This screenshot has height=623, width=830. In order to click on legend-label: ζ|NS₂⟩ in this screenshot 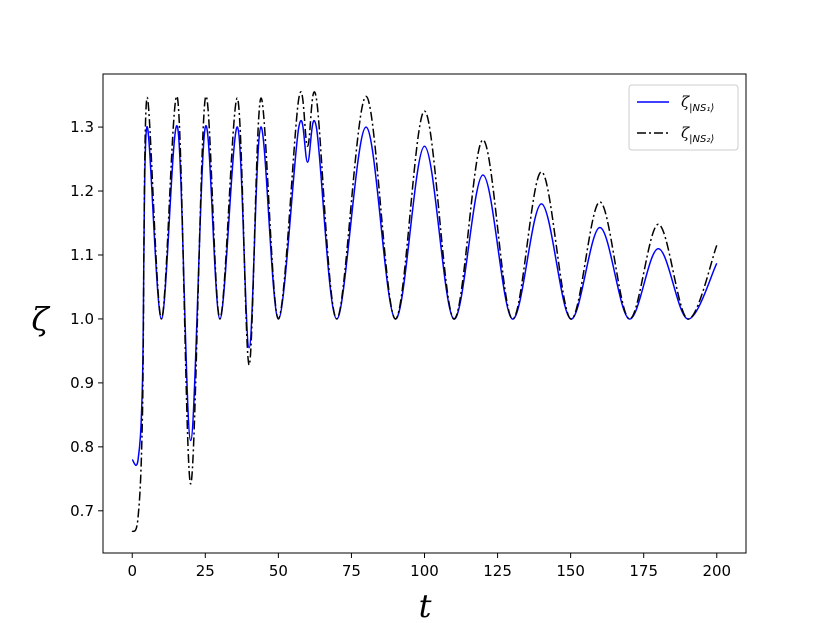, I will do `click(697, 134)`.